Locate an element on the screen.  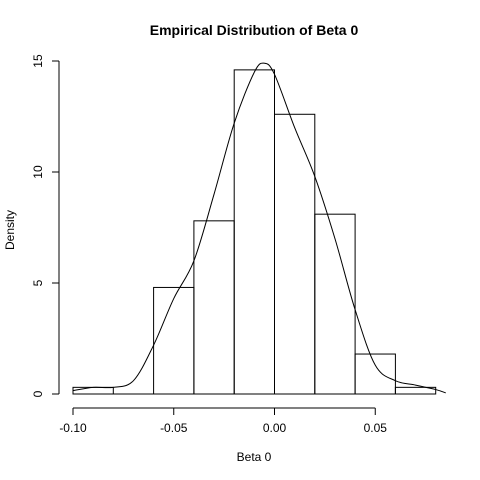
x-tick-label-2: 0.00 is located at coordinates (275, 428).